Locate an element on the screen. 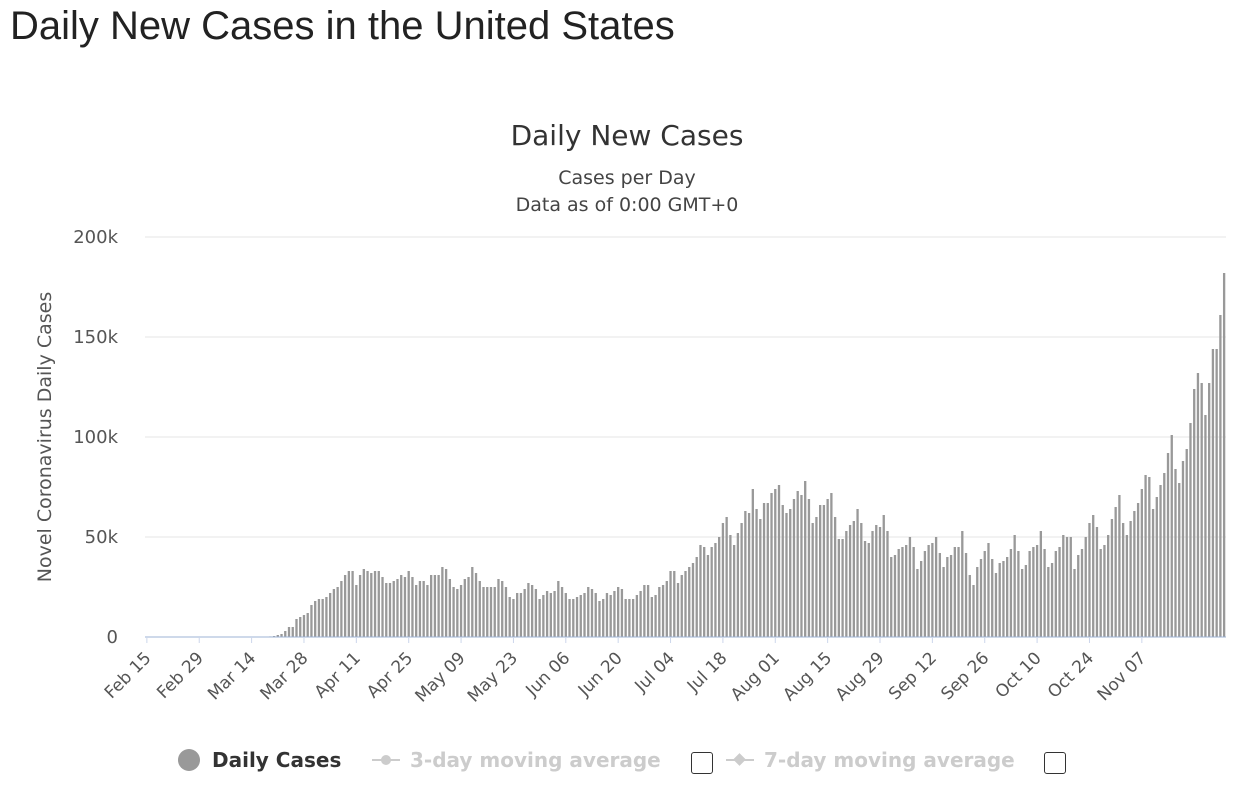 This screenshot has width=1242, height=792. x-tick-label: Apr 11 is located at coordinates (338, 675).